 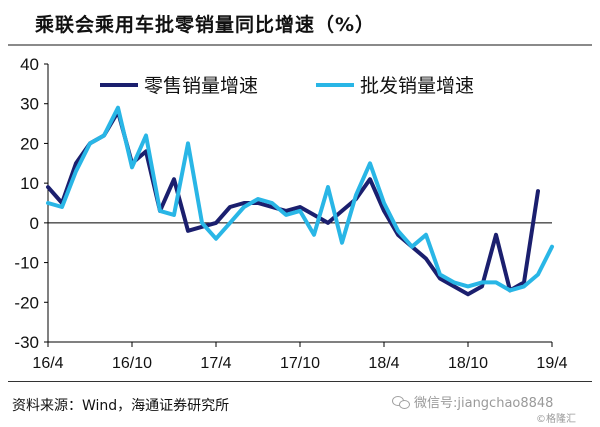 I want to click on title-divider, so click(x=300, y=45).